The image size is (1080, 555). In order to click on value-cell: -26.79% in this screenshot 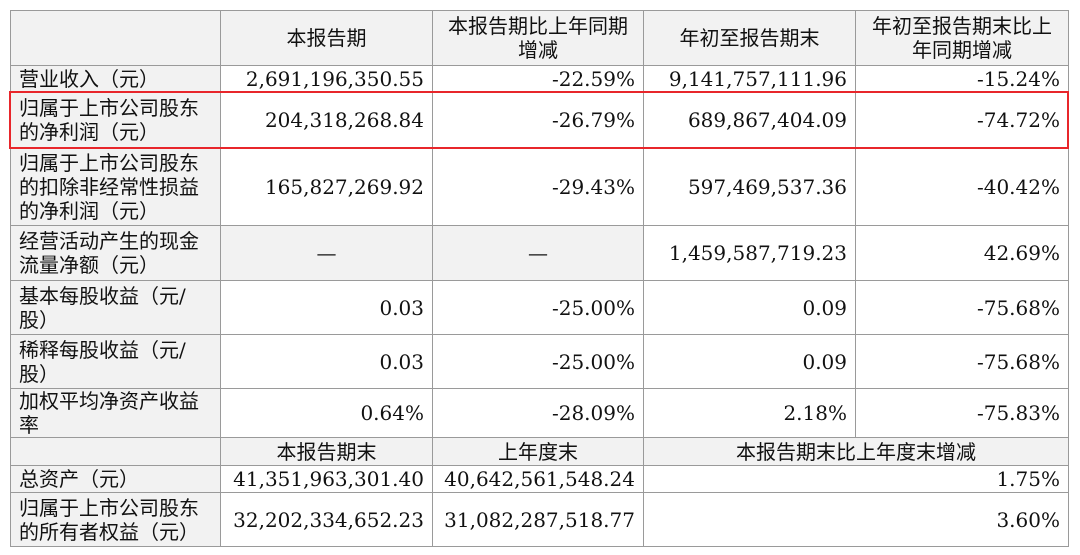, I will do `click(538, 120)`.